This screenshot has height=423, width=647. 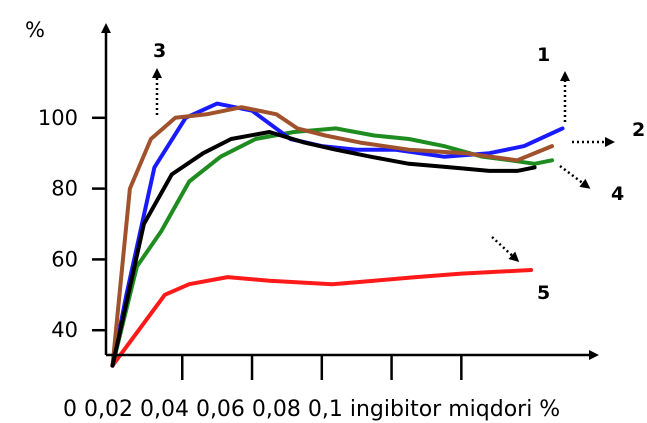 What do you see at coordinates (64, 259) in the screenshot?
I see `y-tick-label: 60` at bounding box center [64, 259].